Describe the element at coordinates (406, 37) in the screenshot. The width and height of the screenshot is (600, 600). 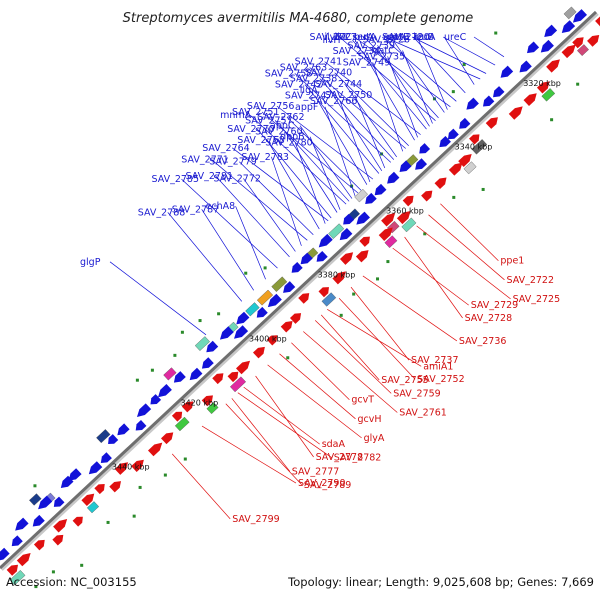
I see `forward-gene-label: SAV_2720` at that location.